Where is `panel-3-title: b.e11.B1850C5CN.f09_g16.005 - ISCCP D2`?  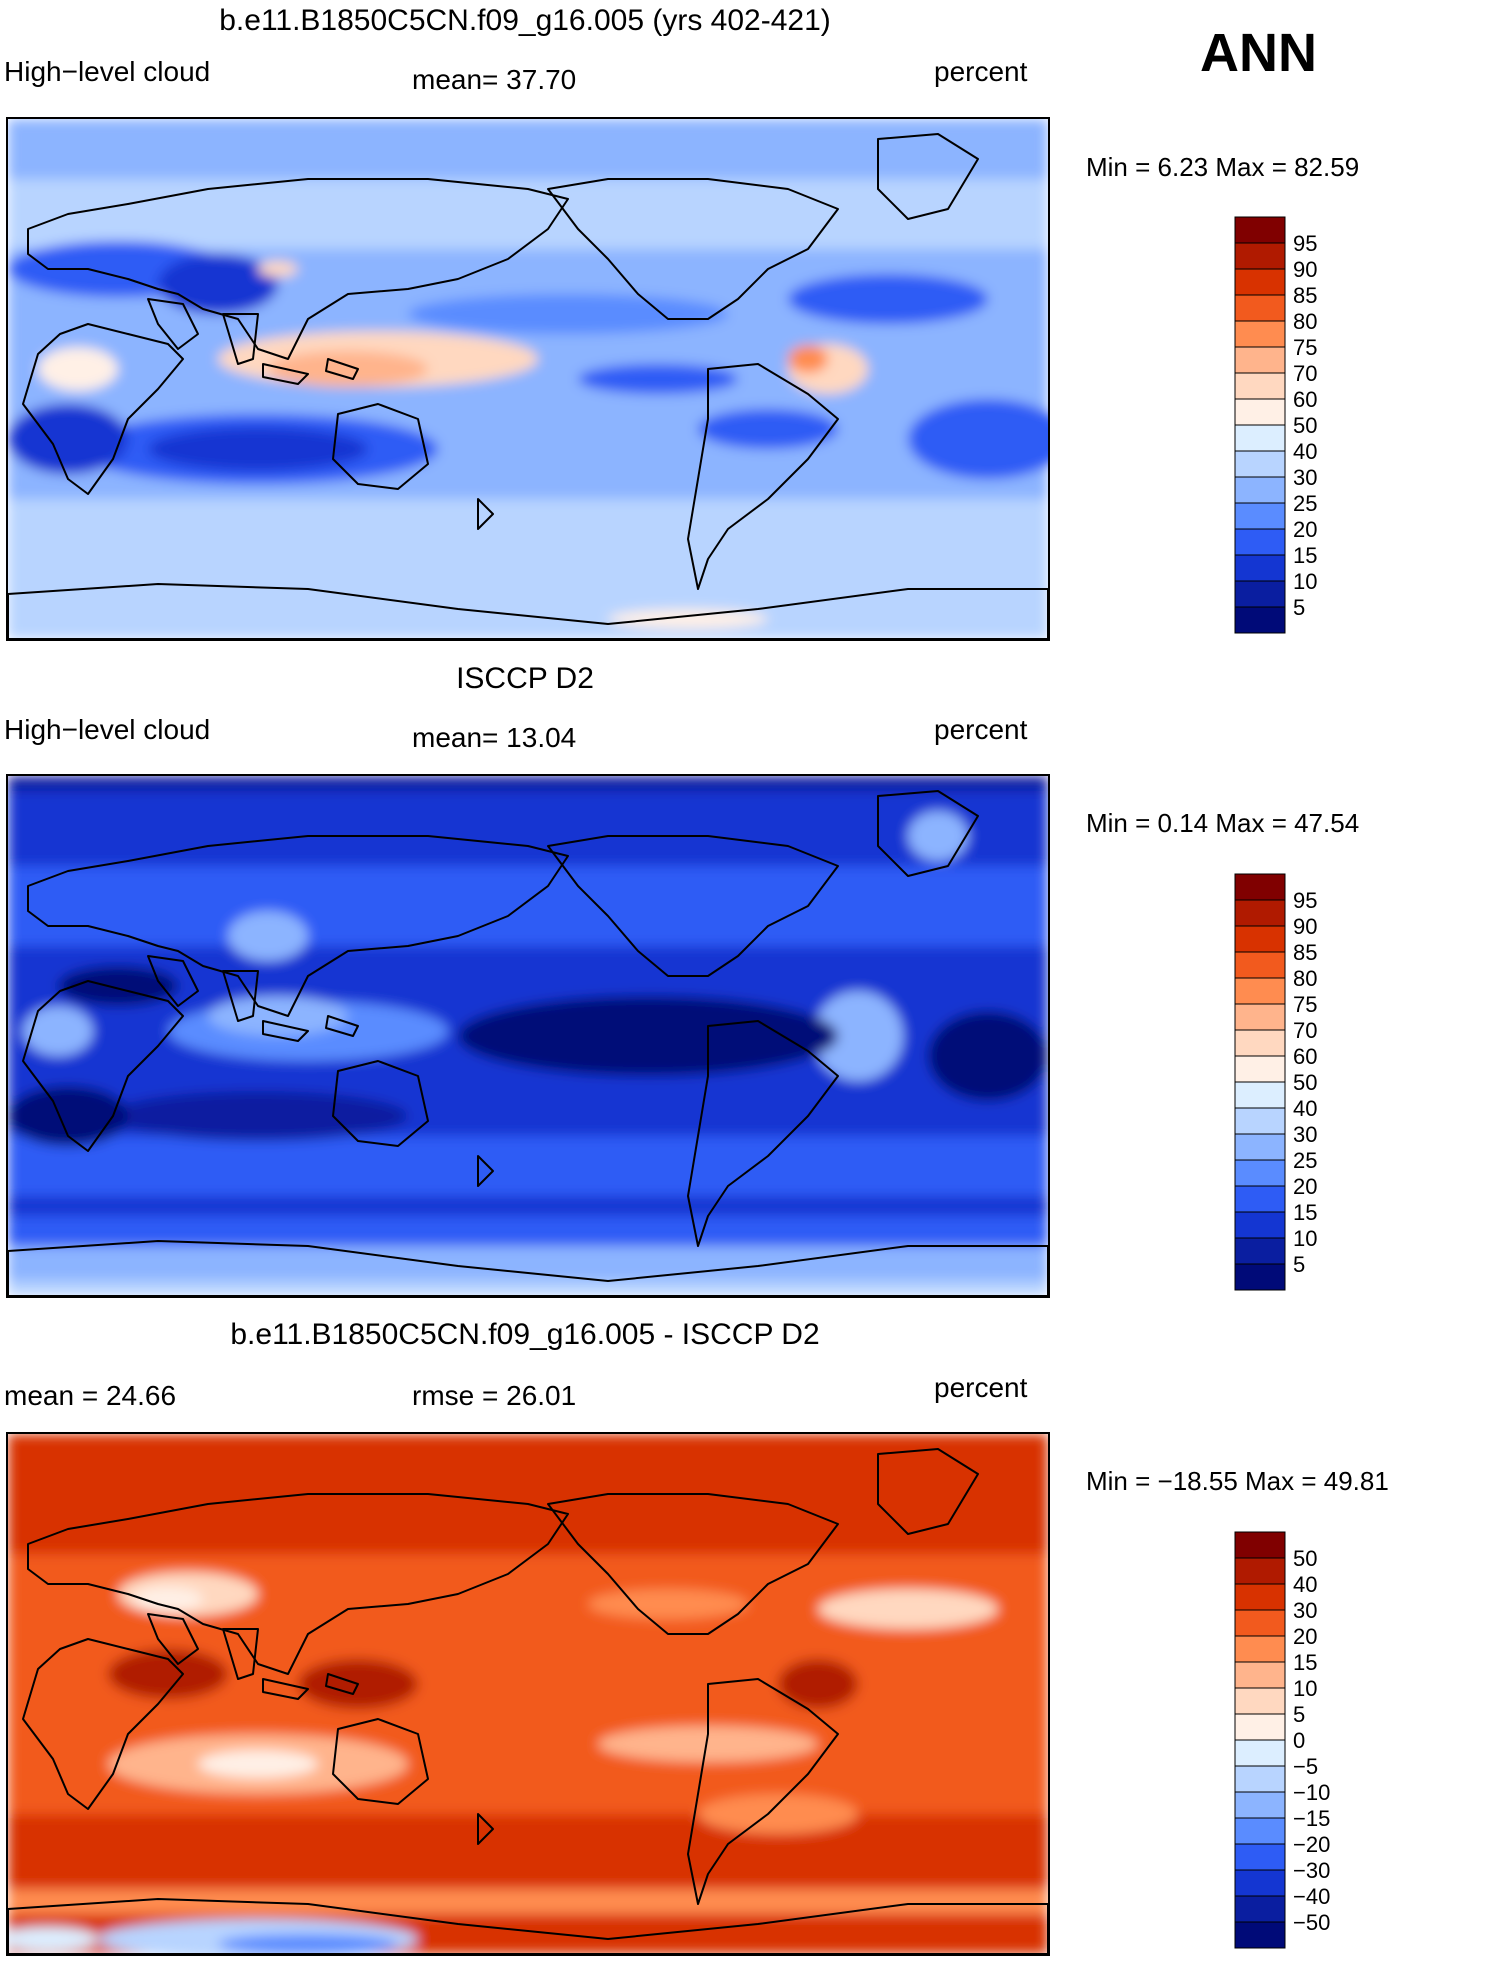 panel-3-title: b.e11.B1850C5CN.f09_g16.005 - ISCCP D2 is located at coordinates (525, 1334).